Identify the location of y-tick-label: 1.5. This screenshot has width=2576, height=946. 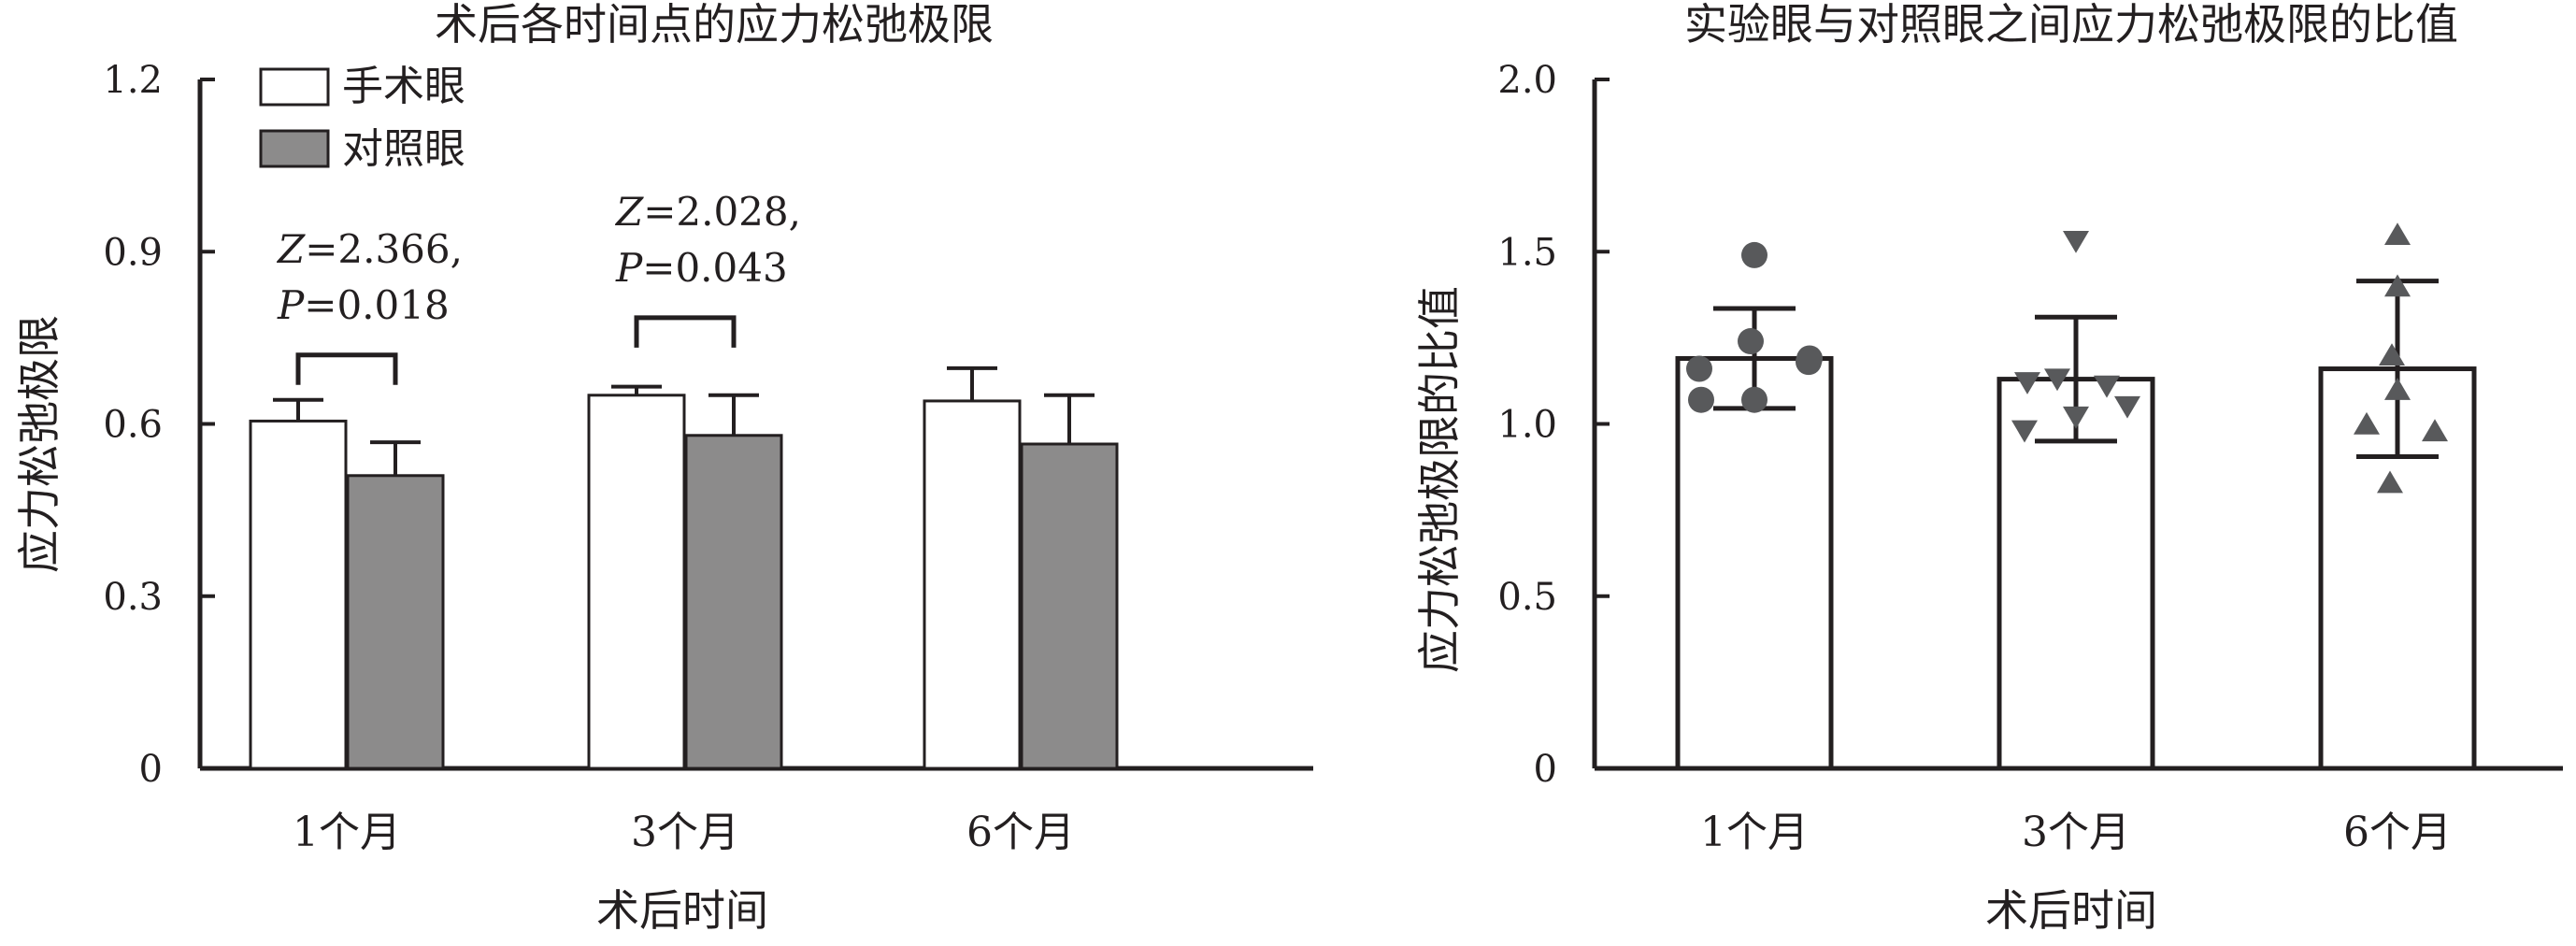
(1527, 252).